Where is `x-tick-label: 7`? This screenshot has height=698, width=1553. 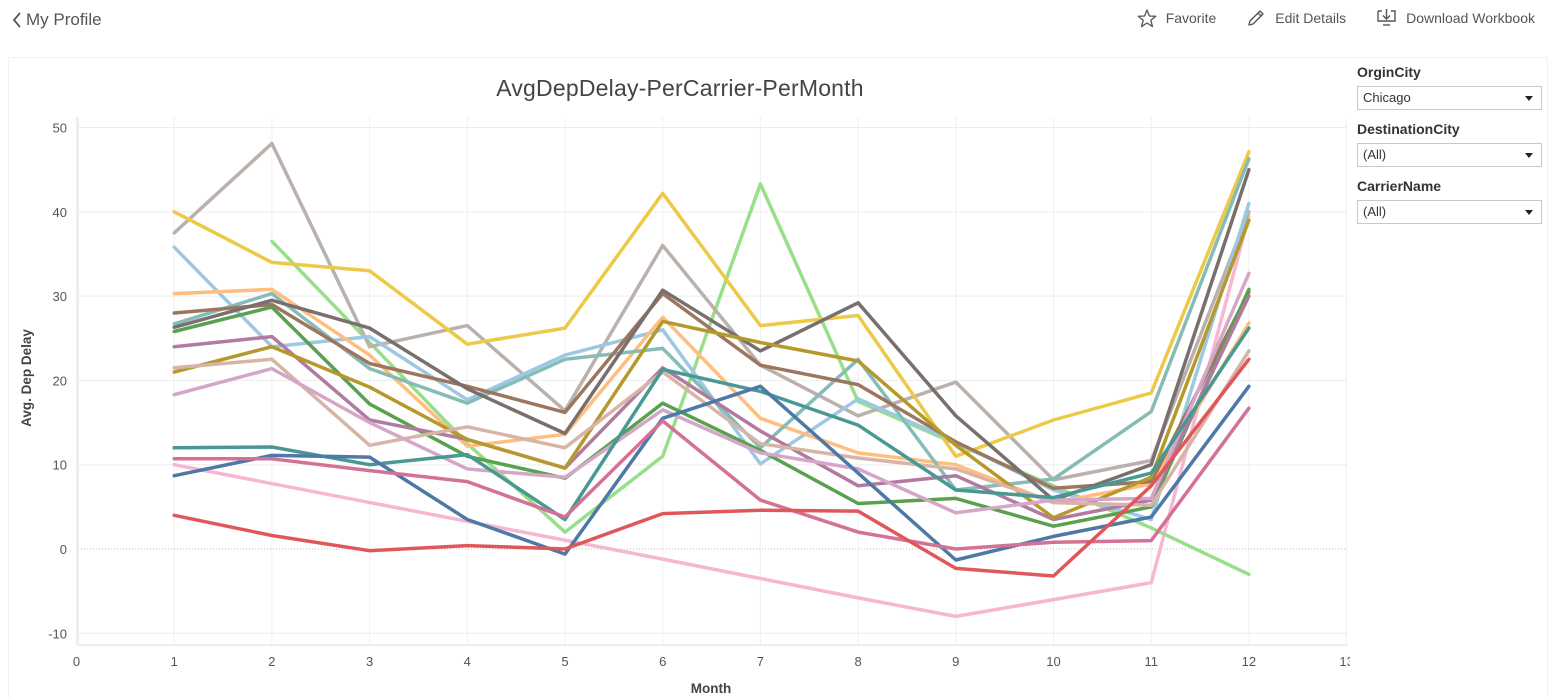 x-tick-label: 7 is located at coordinates (760, 661).